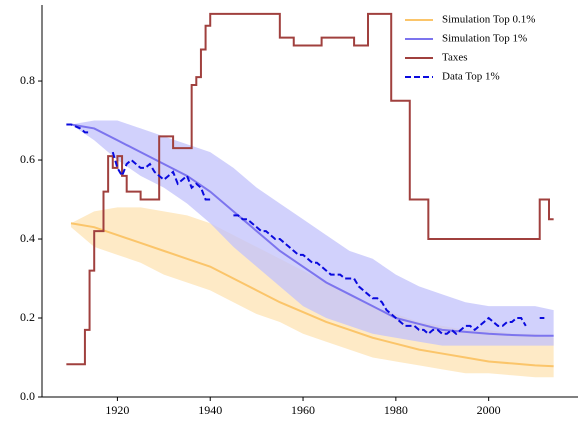 This screenshot has height=421, width=582. Describe the element at coordinates (488, 20) in the screenshot. I see `legend-label: Simulation Top 0.1%` at that location.